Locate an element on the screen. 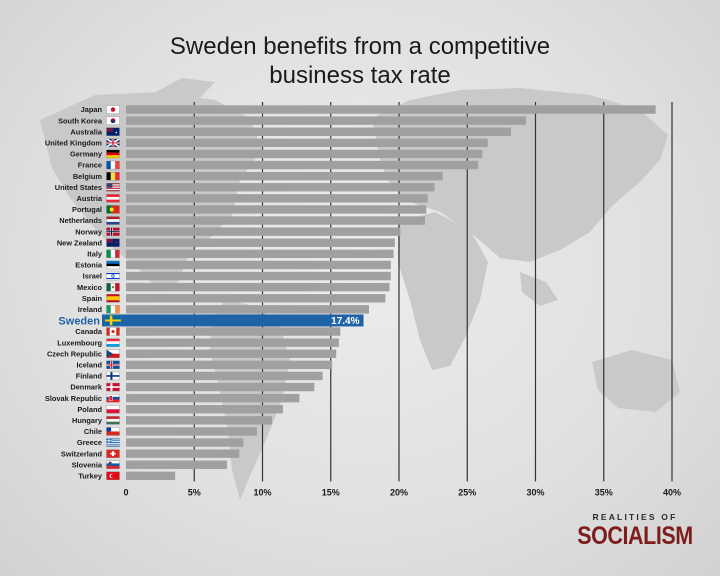 The height and width of the screenshot is (576, 720). turkey-flag-icon is located at coordinates (113, 476).